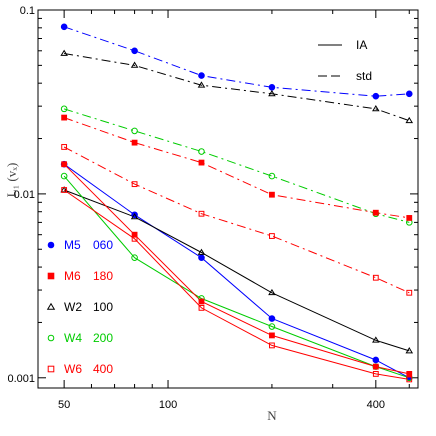 The width and height of the screenshot is (436, 436). What do you see at coordinates (103, 369) in the screenshot?
I see `legend-value-label: 400` at bounding box center [103, 369].